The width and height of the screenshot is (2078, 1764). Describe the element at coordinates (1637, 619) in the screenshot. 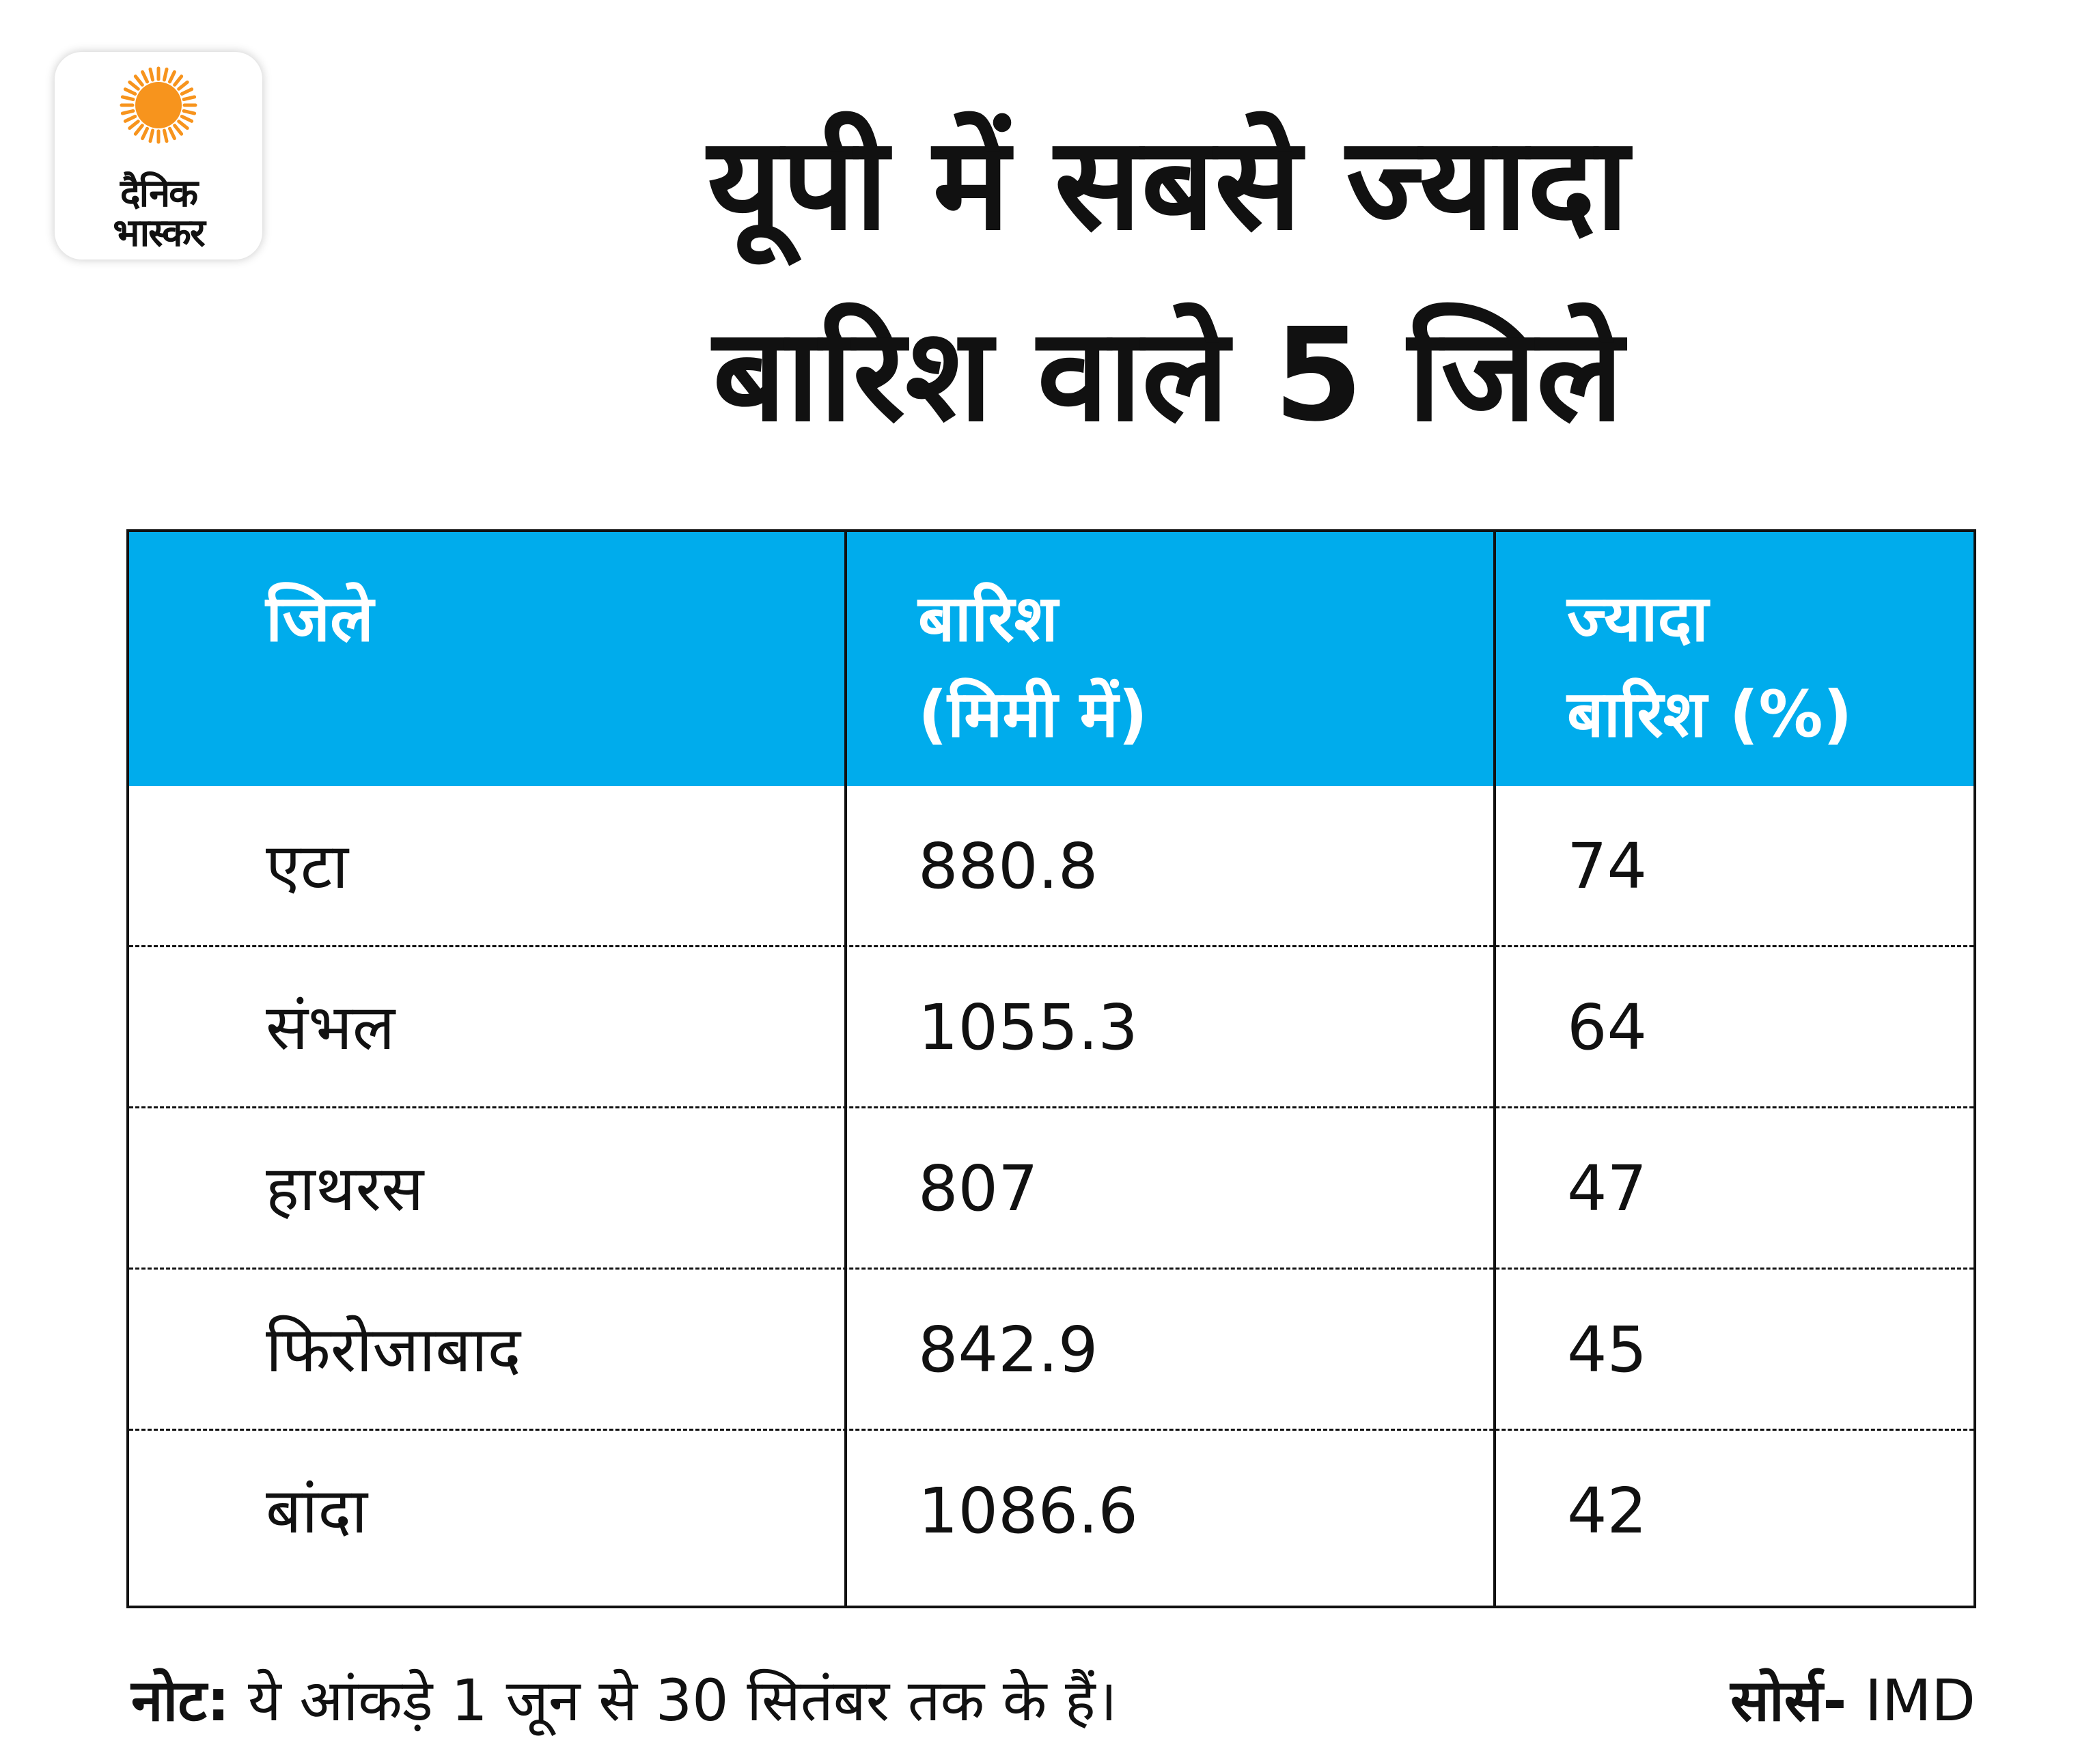

I see `column-header-line1: ज्यादा` at that location.